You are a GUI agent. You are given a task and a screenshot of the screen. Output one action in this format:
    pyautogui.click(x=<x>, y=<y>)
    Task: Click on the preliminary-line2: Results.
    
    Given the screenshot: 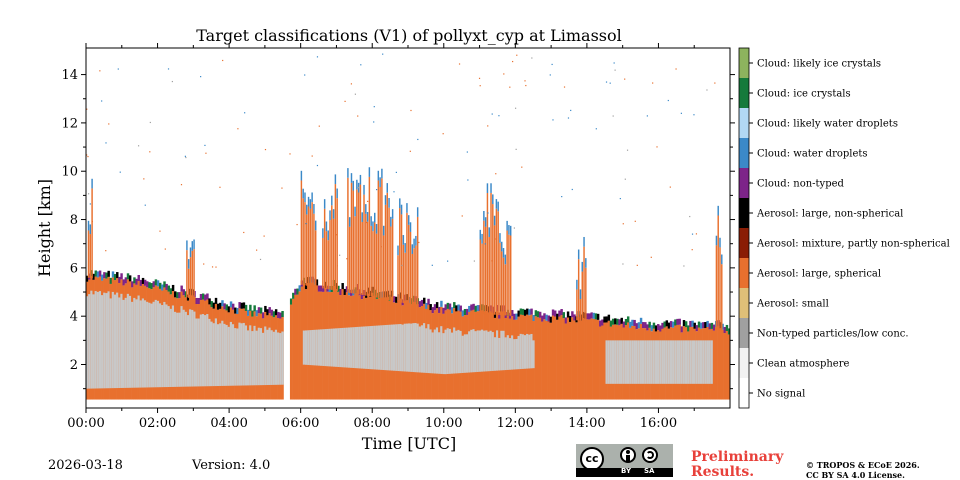 What is the action you would take?
    pyautogui.click(x=723, y=472)
    